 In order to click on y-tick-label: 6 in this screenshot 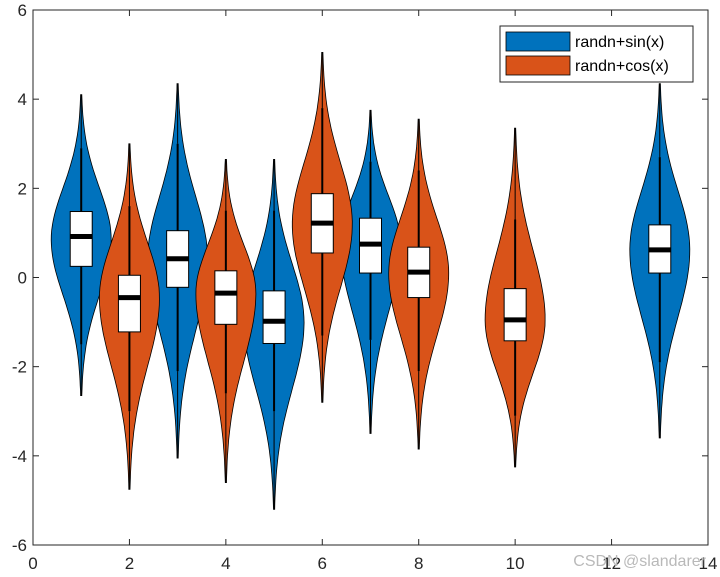, I will do `click(22, 10)`.